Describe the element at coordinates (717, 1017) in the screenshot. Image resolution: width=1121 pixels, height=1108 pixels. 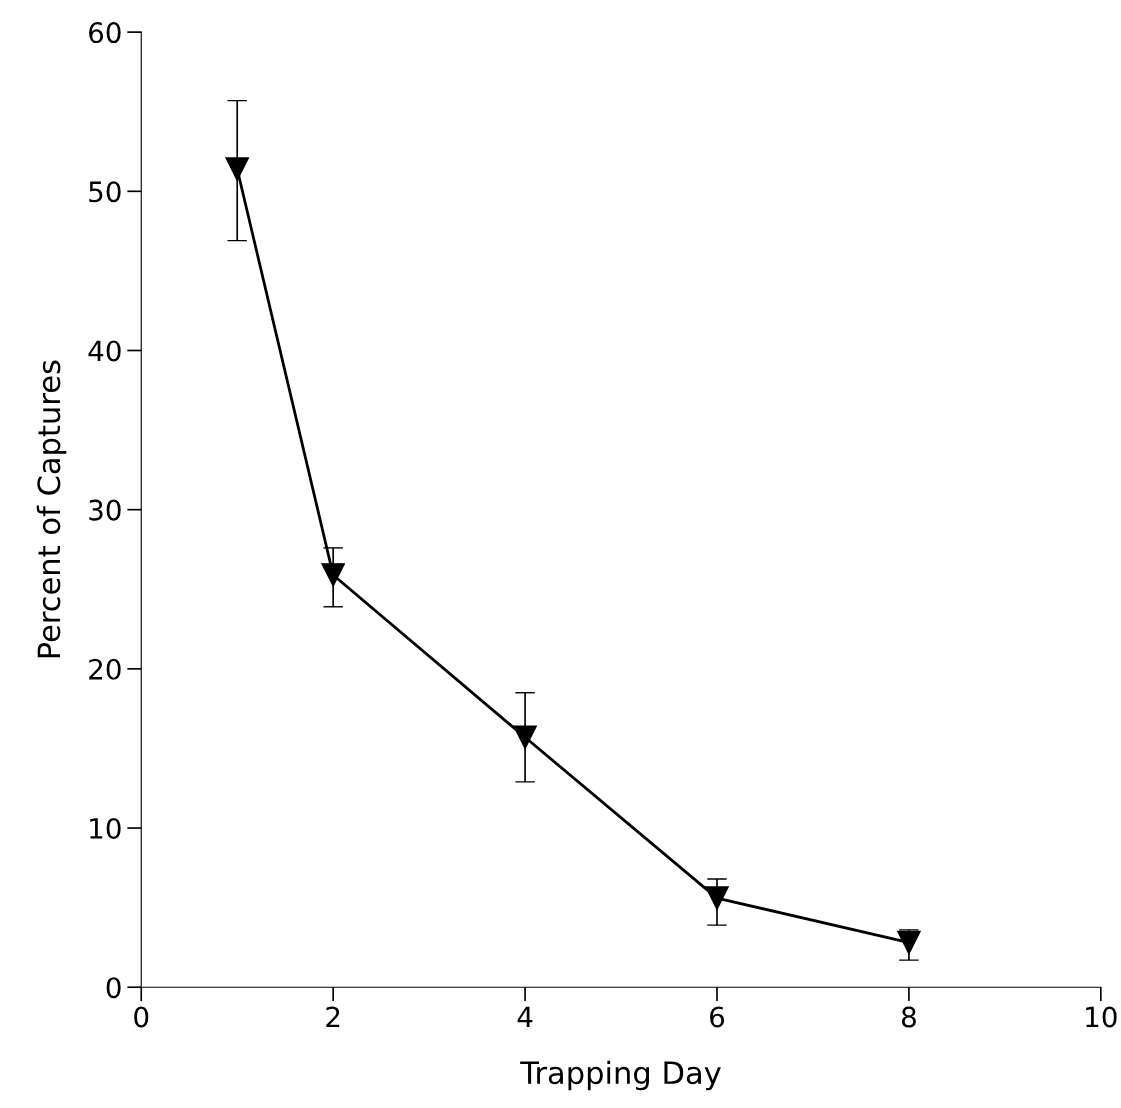
I see `x-tick-label: 6` at that location.